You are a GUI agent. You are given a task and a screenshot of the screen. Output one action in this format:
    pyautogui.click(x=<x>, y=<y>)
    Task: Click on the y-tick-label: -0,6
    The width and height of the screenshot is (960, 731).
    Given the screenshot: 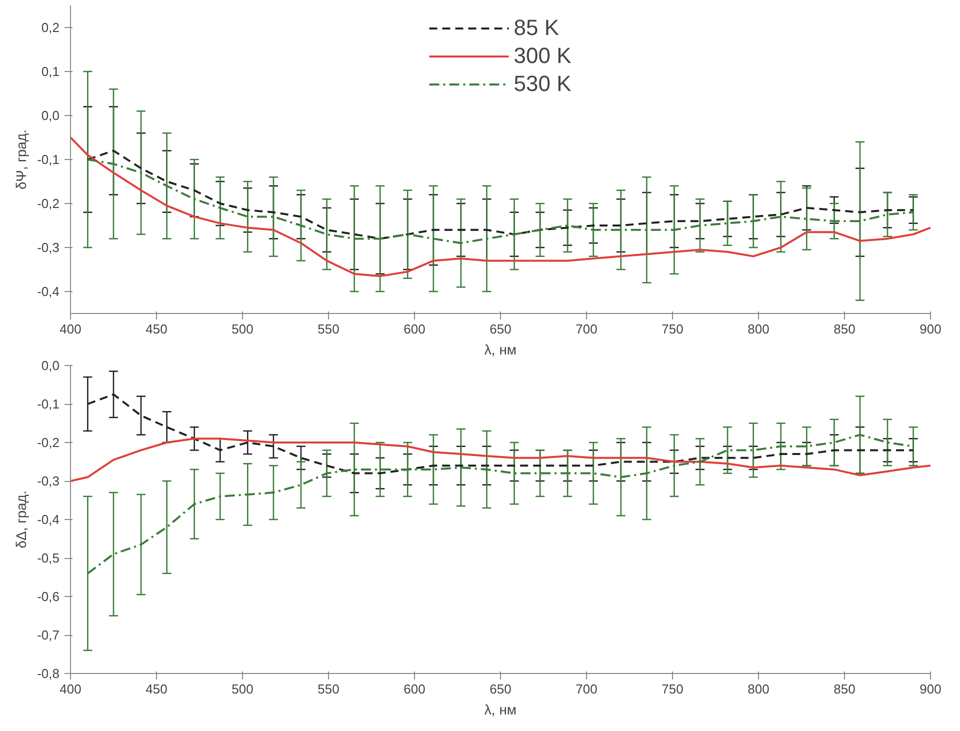 What is the action you would take?
    pyautogui.click(x=48, y=596)
    